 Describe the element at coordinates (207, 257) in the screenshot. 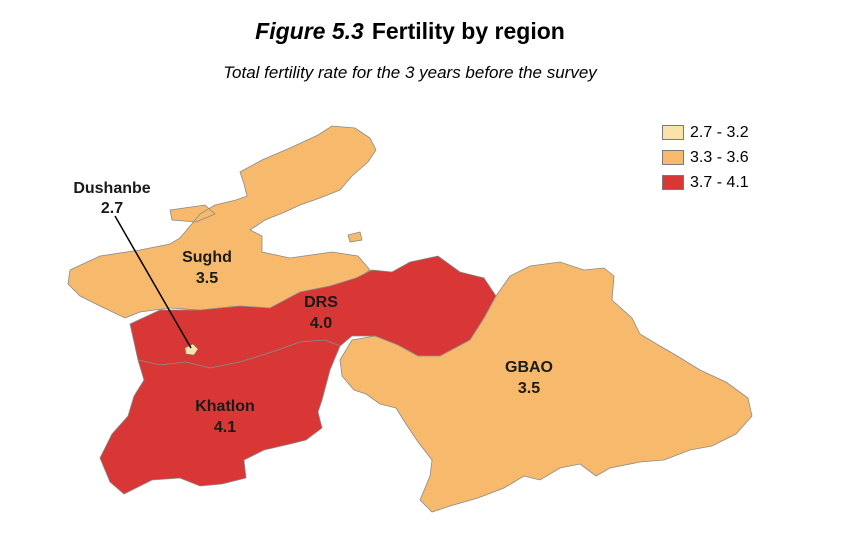

I see `label-sughd-name: Sughd` at that location.